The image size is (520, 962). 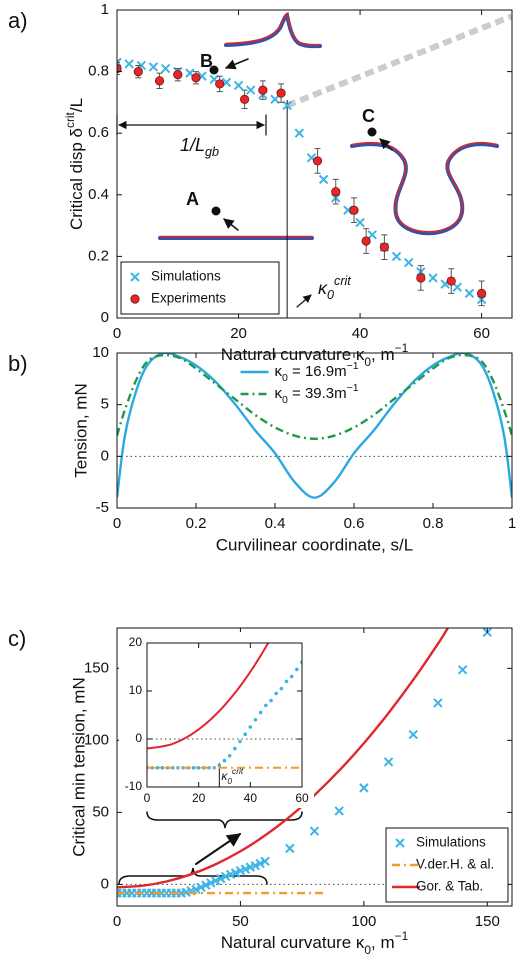 I want to click on legend-label: κ0 = 39.3m−1, so click(x=317, y=394).